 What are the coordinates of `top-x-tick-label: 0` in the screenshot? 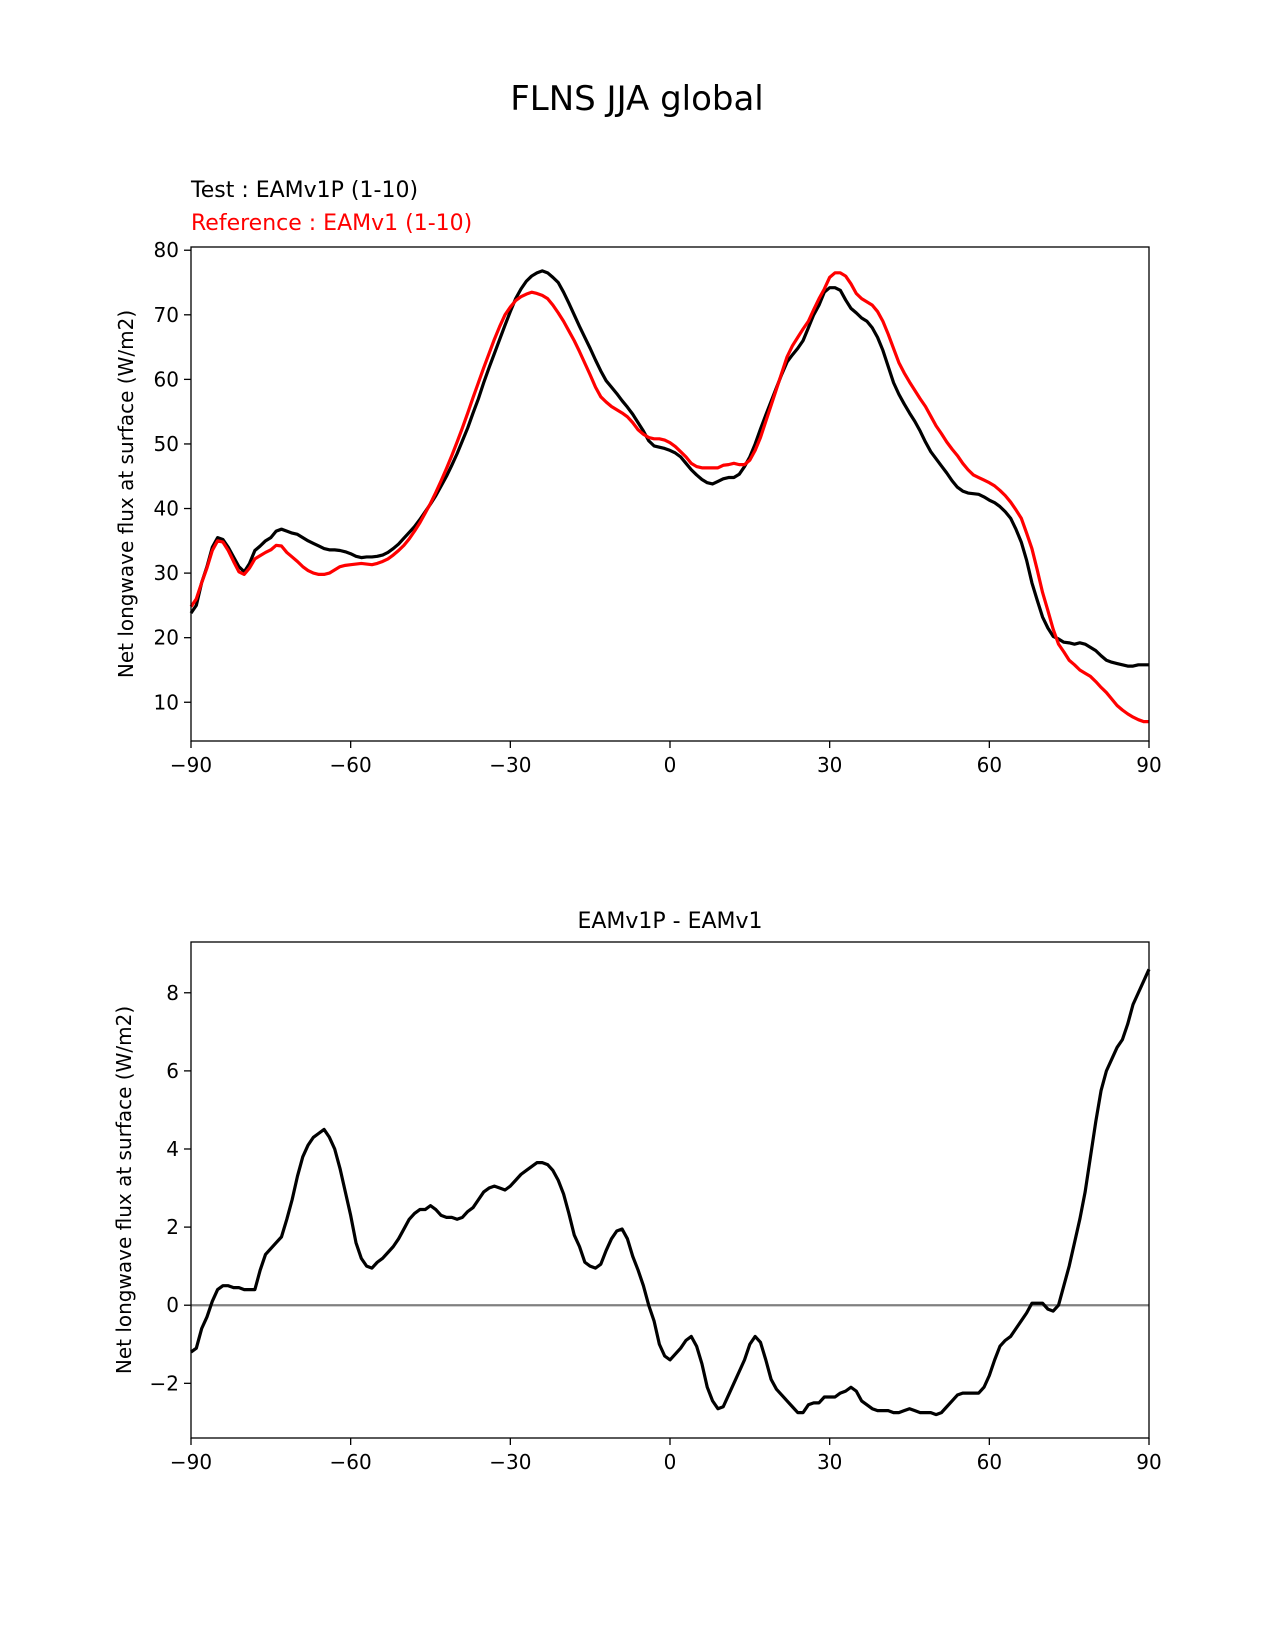 It's located at (670, 765).